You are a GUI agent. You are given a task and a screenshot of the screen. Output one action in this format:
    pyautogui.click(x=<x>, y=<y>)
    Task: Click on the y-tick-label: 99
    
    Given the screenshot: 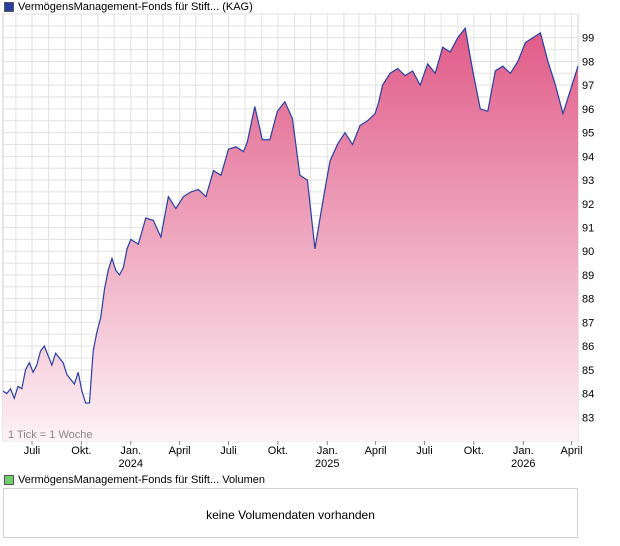 What is the action you would take?
    pyautogui.click(x=588, y=39)
    